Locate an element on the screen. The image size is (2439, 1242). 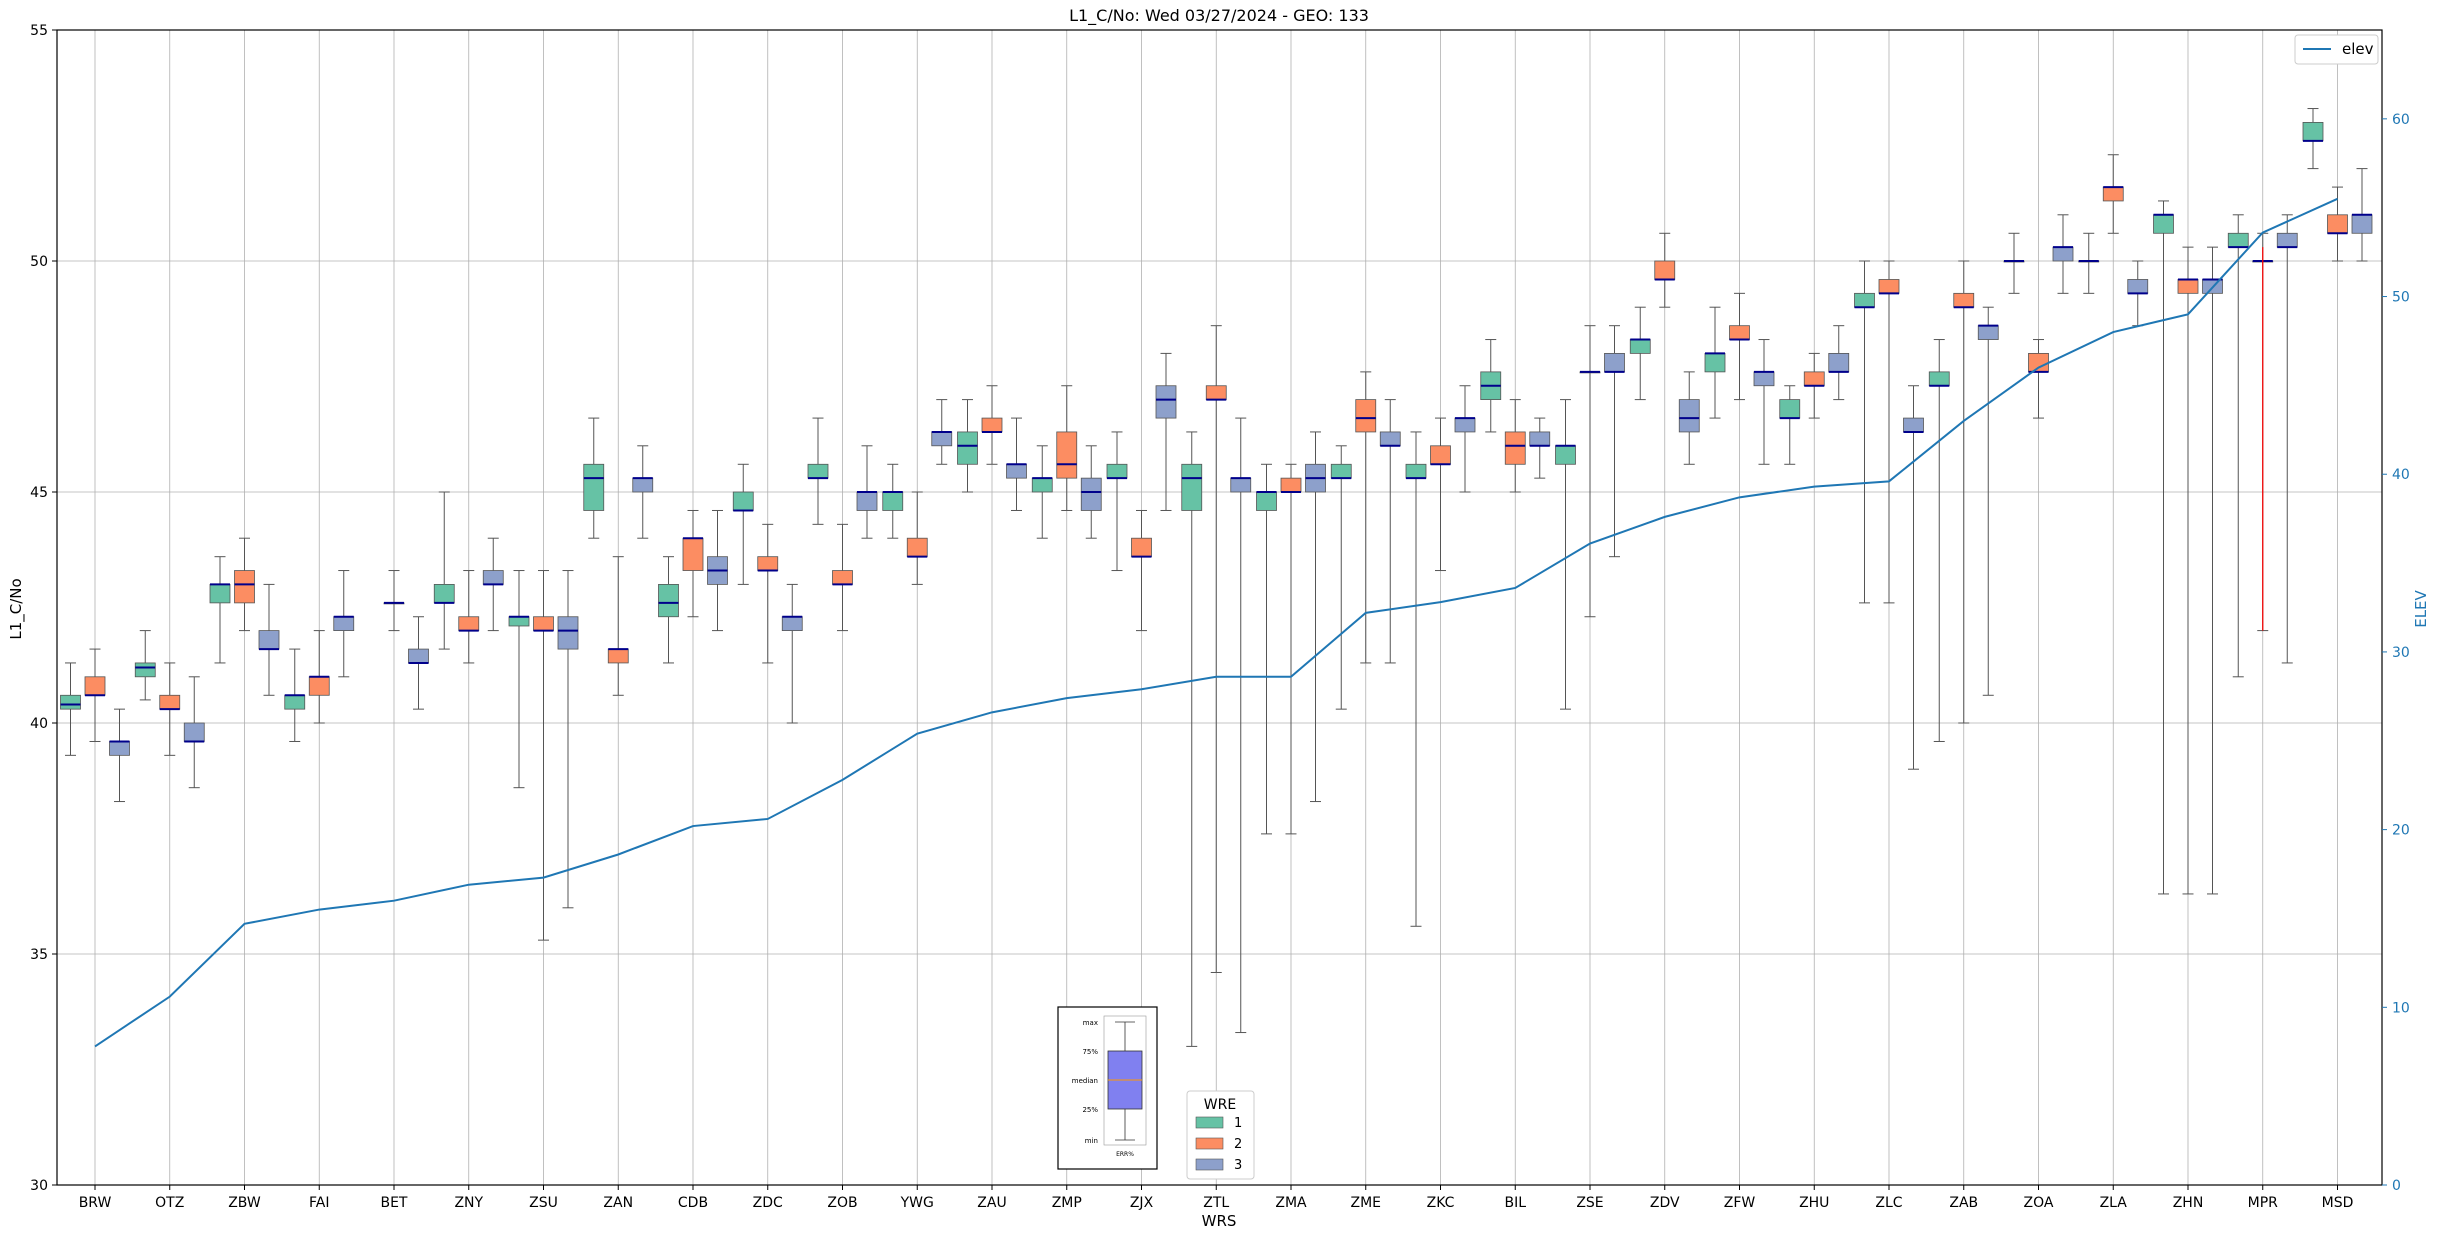
wre-legend: WRE 1 2 3 is located at coordinates (1220, 1135).